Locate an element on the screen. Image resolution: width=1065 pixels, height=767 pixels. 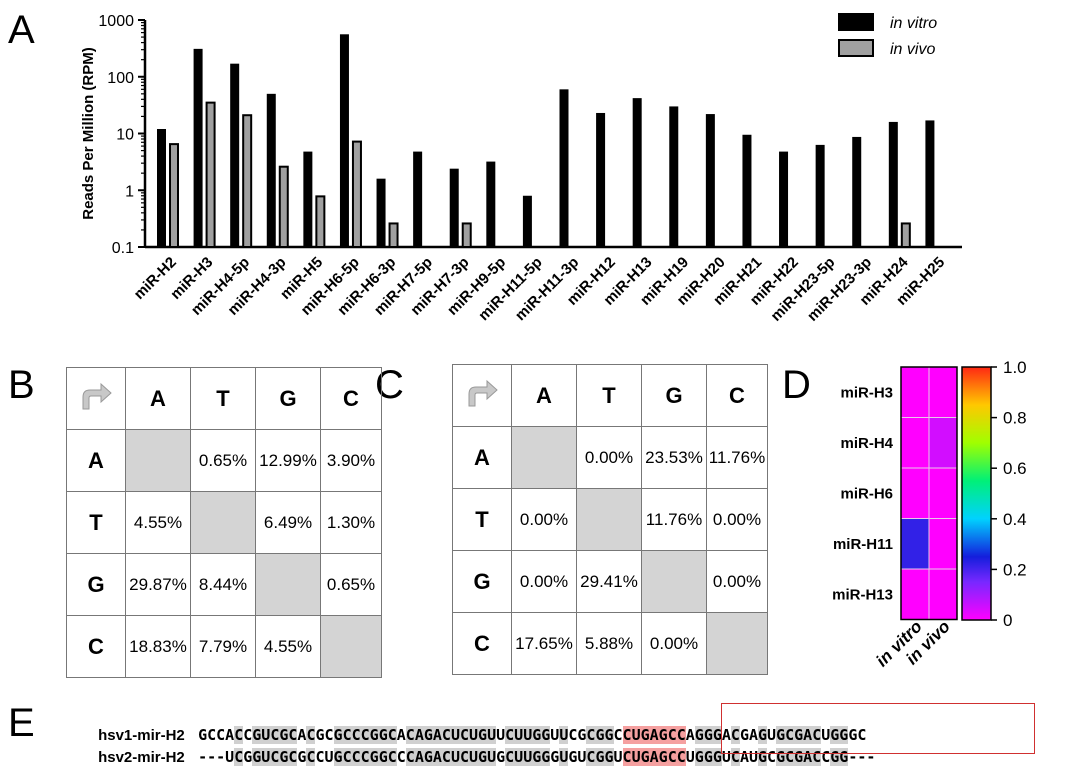
heatmap-row-label: miR-H4 is located at coordinates (866, 443).